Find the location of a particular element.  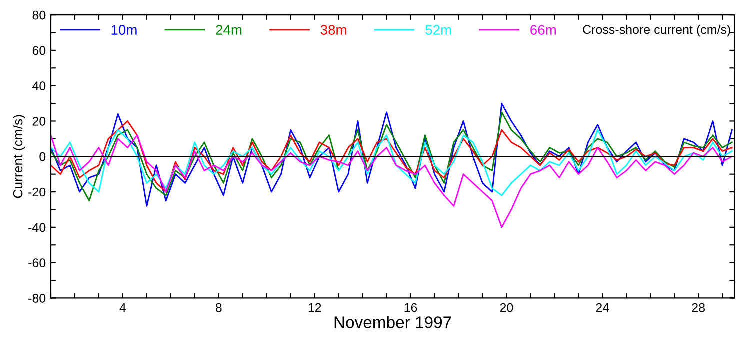

x-axis-title: November 1997 is located at coordinates (393, 322).